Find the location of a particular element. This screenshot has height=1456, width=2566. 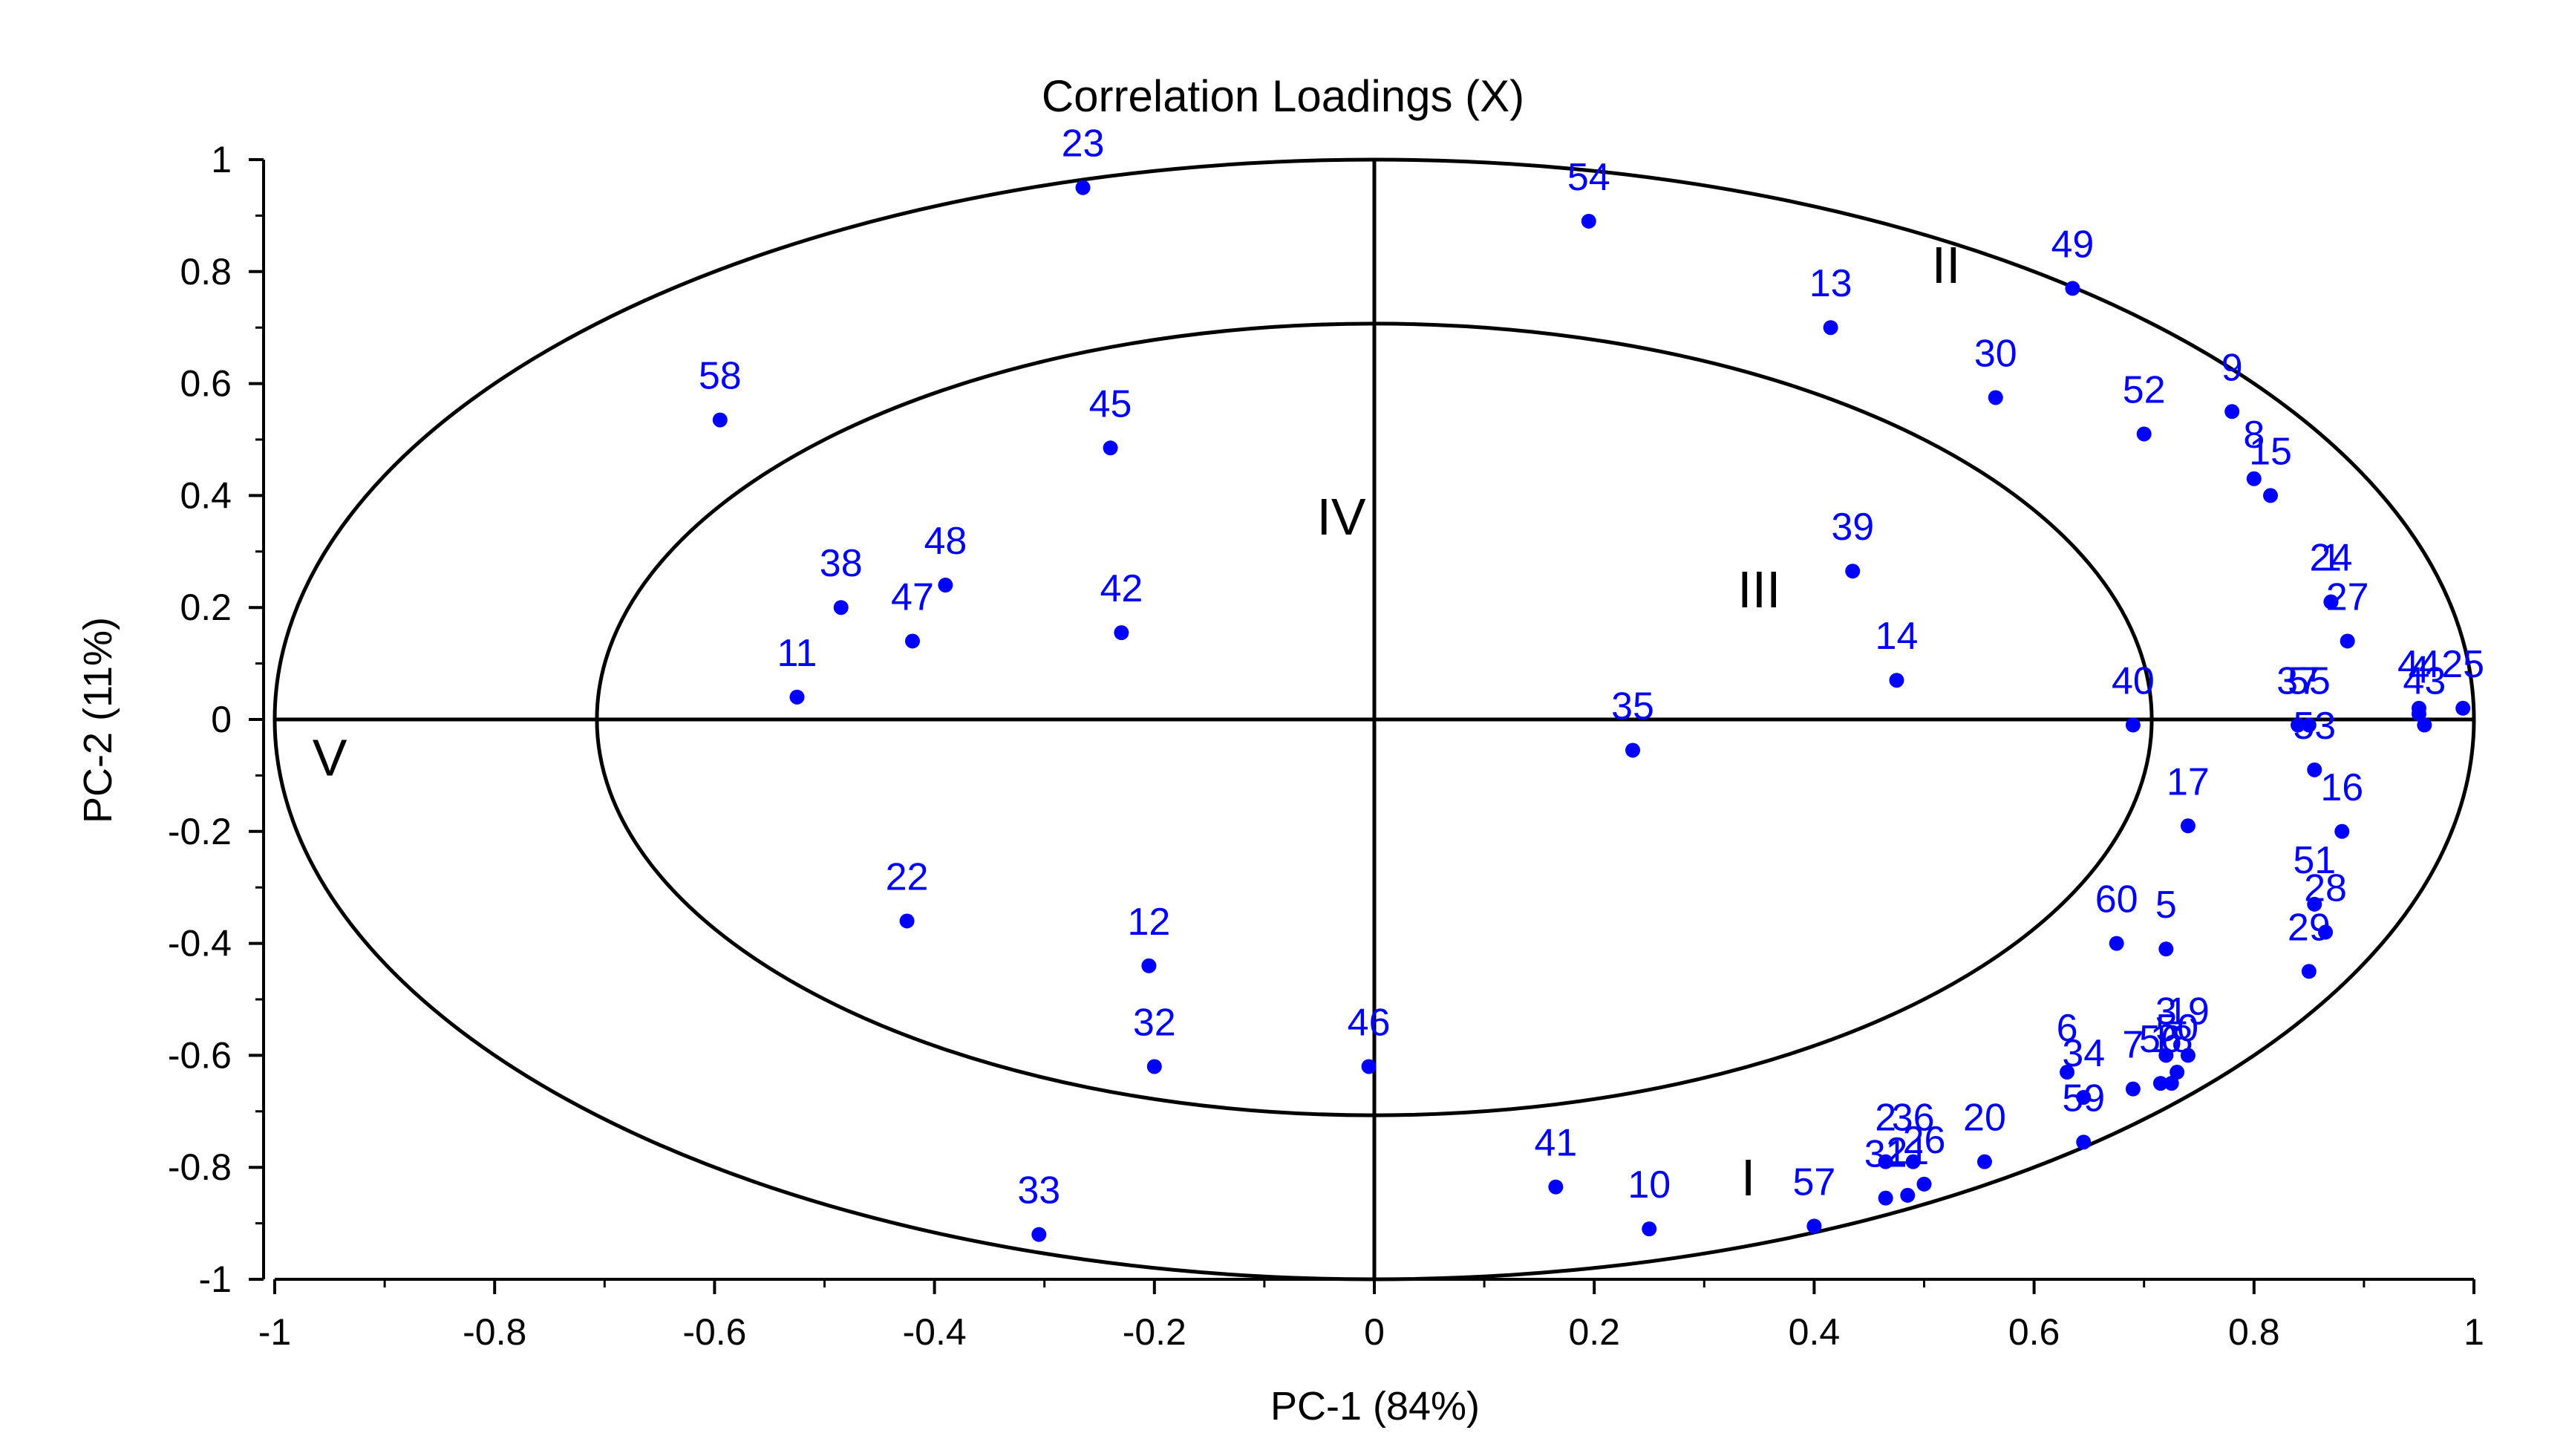

data-point-label: 8 is located at coordinates (2254, 436).